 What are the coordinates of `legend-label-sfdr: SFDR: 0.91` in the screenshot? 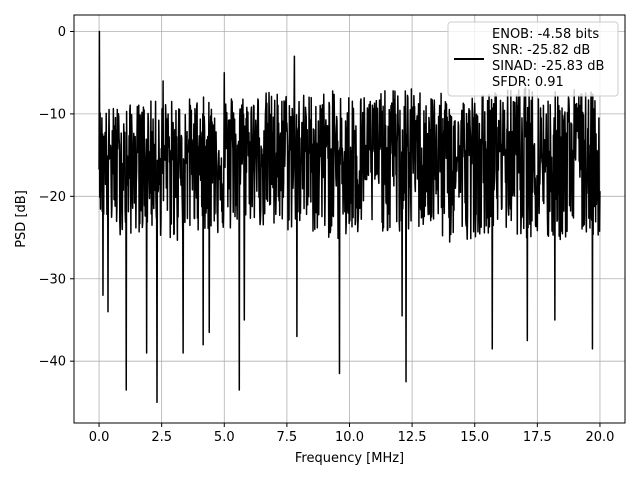 It's located at (528, 82).